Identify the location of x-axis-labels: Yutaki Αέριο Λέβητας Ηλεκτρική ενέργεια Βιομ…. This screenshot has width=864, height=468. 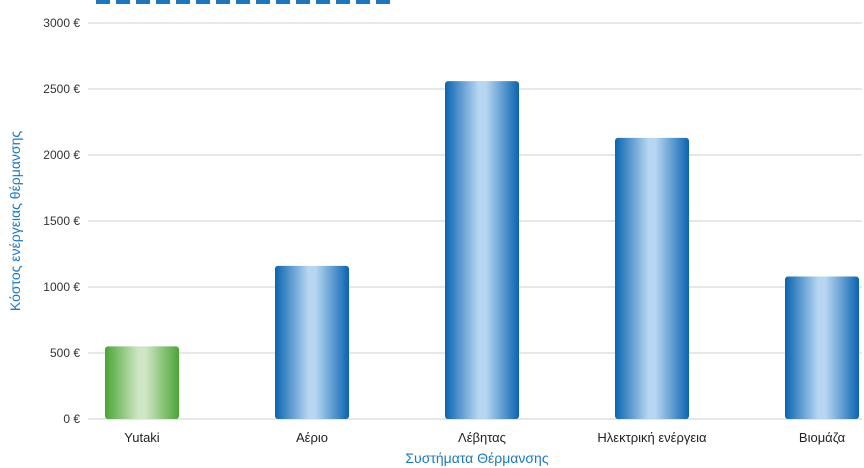
(484, 437).